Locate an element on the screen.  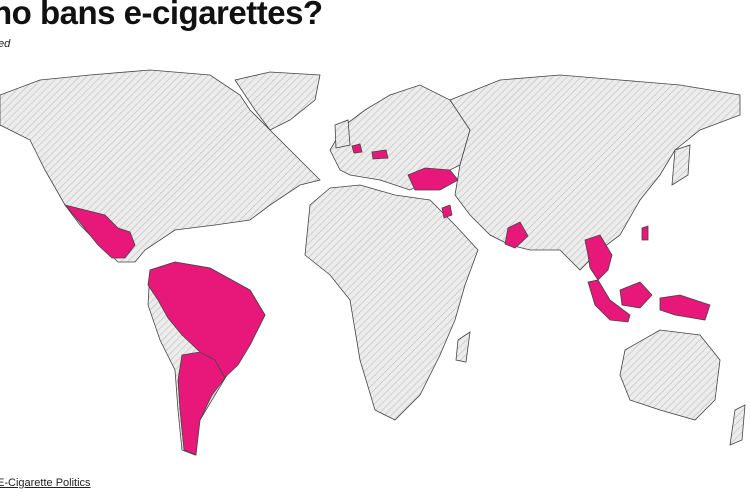
banned-turkey is located at coordinates (433, 179).